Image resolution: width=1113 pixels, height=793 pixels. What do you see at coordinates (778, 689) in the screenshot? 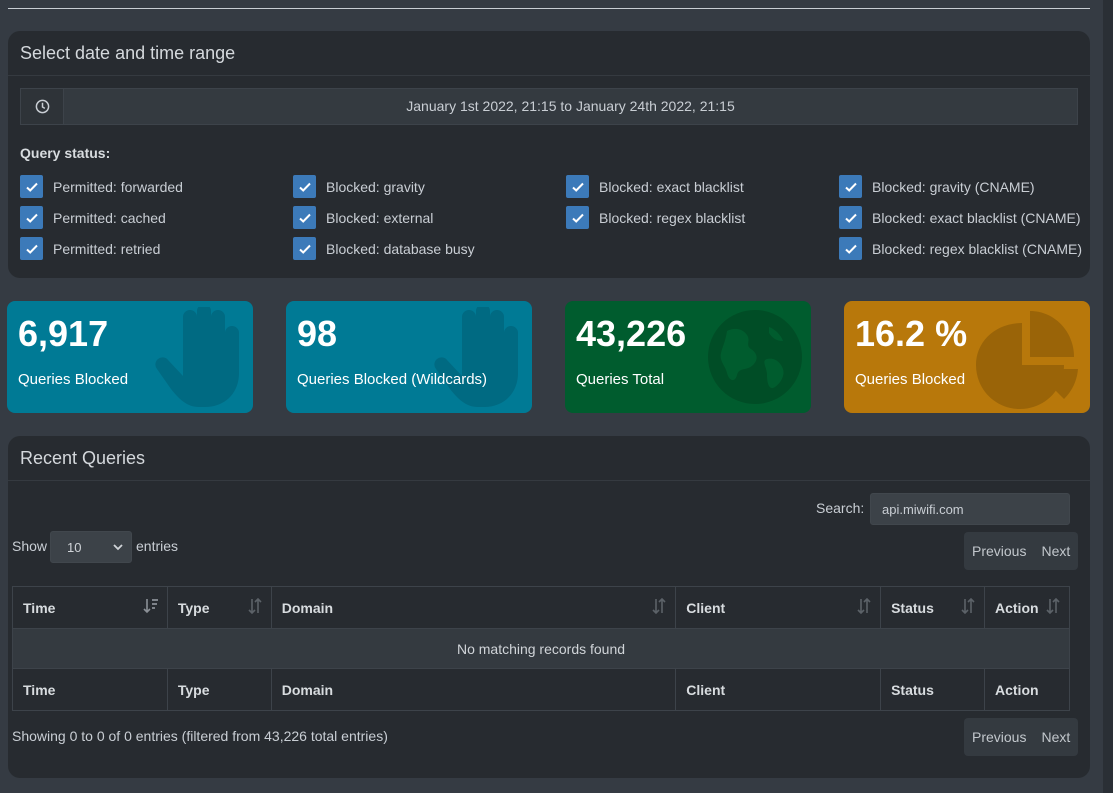
I see `footer-client: Client` at bounding box center [778, 689].